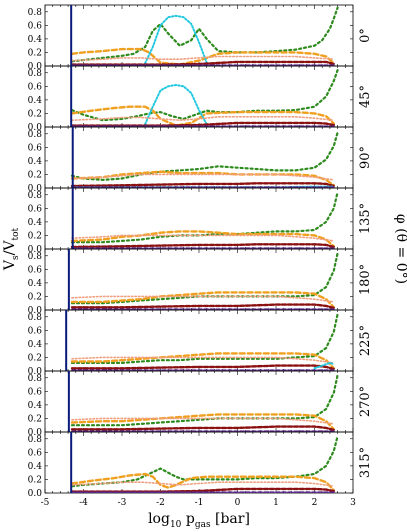 The width and height of the screenshot is (407, 532). I want to click on y-axis-title-sub-s: s, so click(16, 257).